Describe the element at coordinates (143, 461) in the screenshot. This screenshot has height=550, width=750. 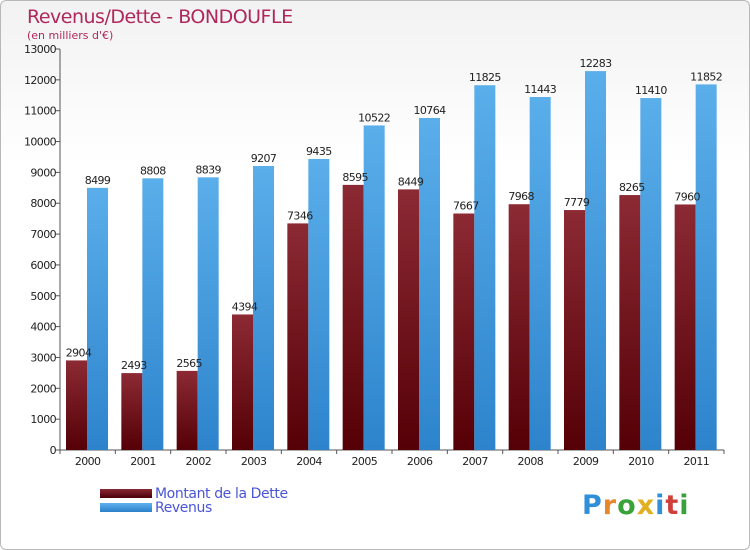
I see `x-tick-label: 2001` at that location.